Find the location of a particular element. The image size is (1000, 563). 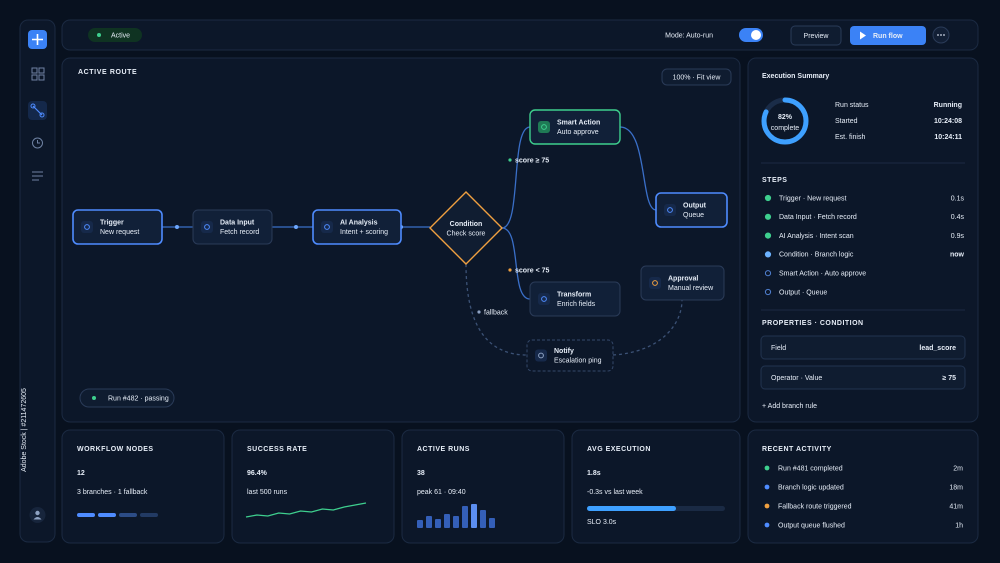

clock-icon is located at coordinates (37, 143).